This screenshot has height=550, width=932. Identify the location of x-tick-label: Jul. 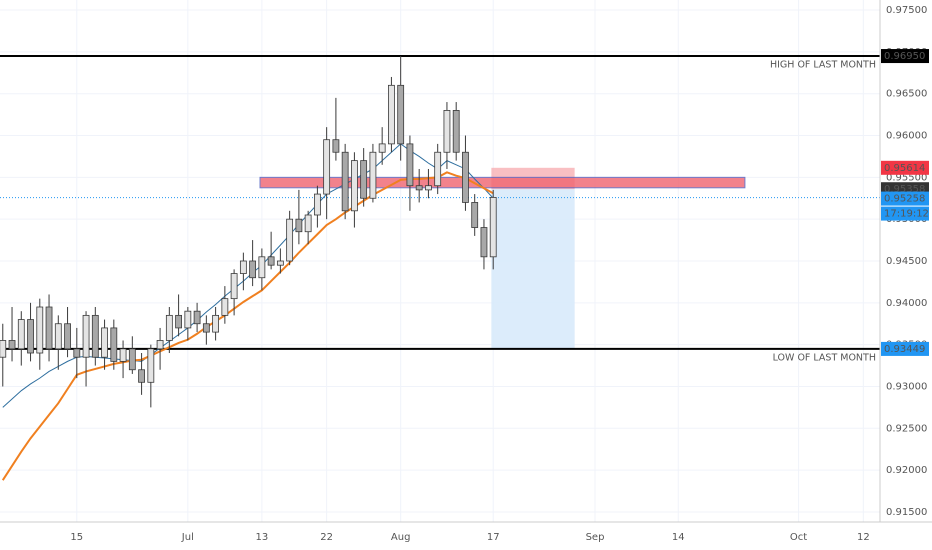
(187, 537).